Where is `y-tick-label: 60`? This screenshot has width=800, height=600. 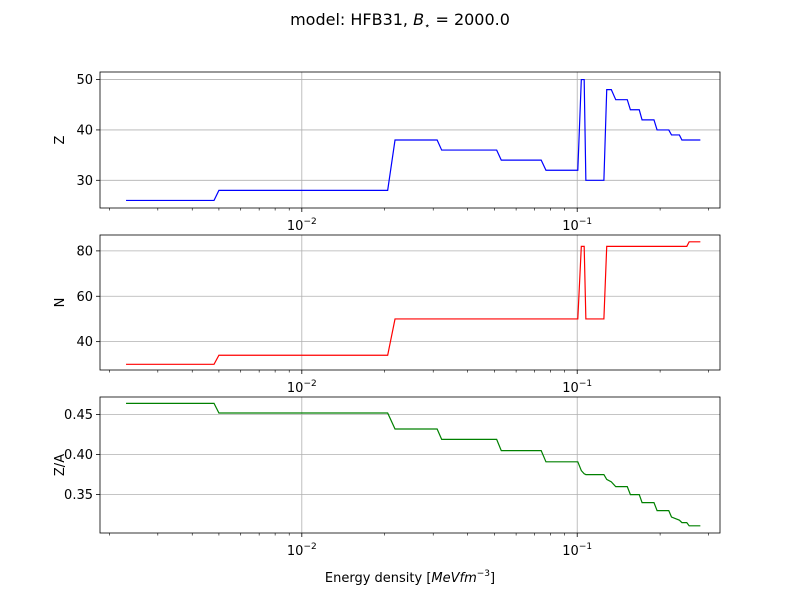 y-tick-label: 60 is located at coordinates (84, 297).